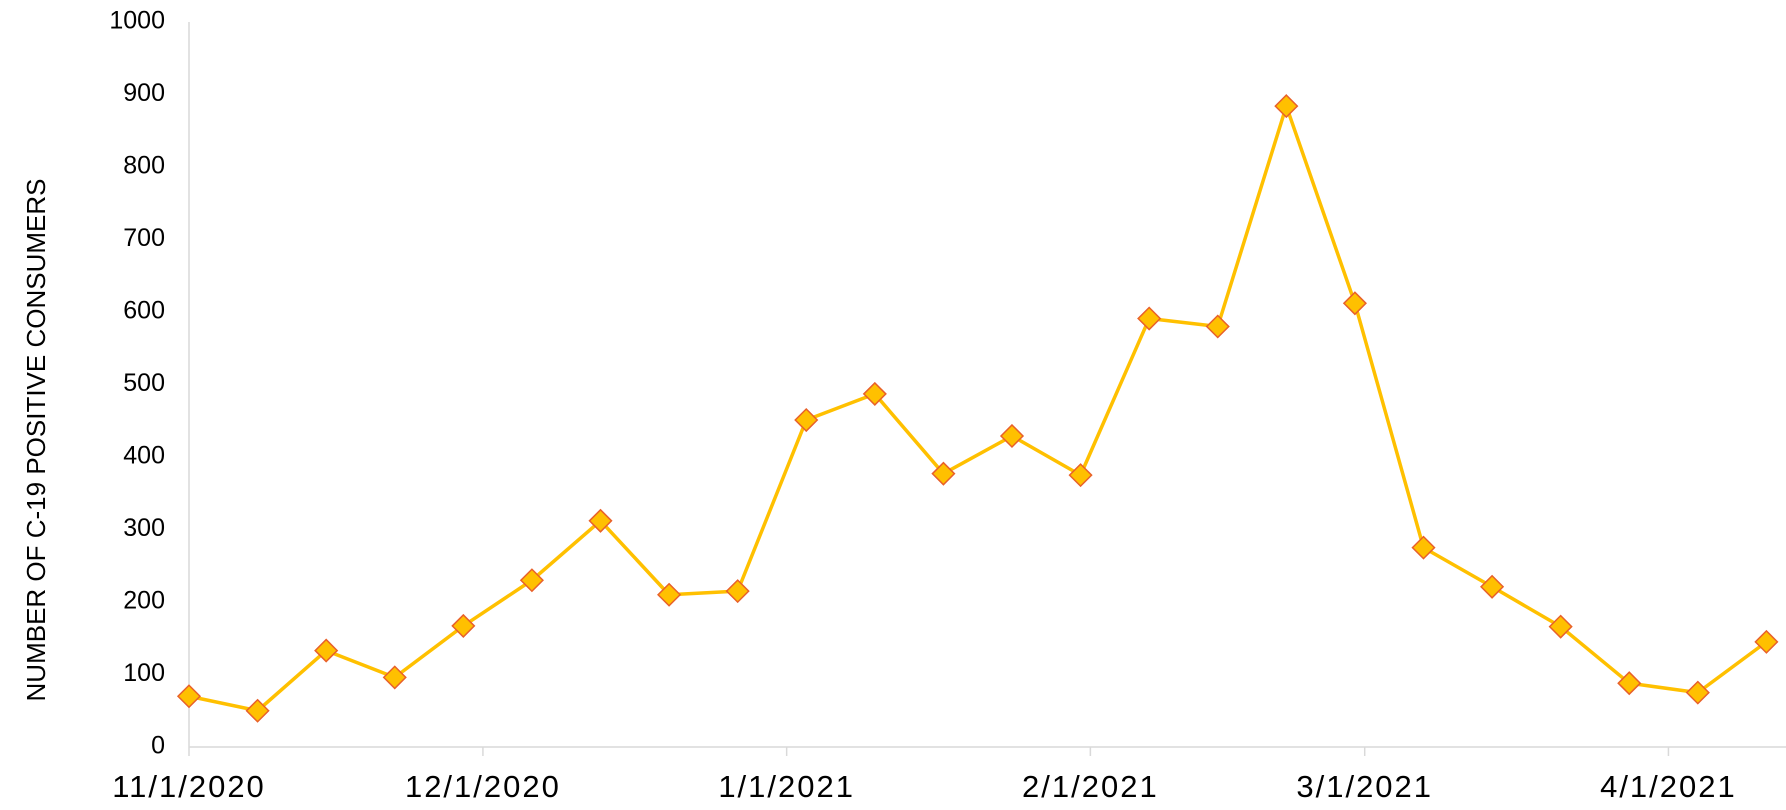 The width and height of the screenshot is (1786, 810). Describe the element at coordinates (137, 21) in the screenshot. I see `y-tick-label: 1000` at that location.